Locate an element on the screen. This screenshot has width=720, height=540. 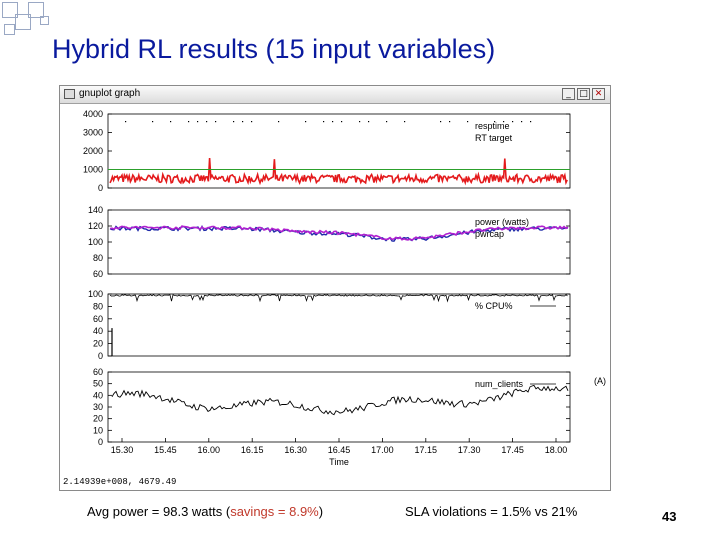
avg-power-text: Avg power = 98.3 watts ( is located at coordinates (159, 511).